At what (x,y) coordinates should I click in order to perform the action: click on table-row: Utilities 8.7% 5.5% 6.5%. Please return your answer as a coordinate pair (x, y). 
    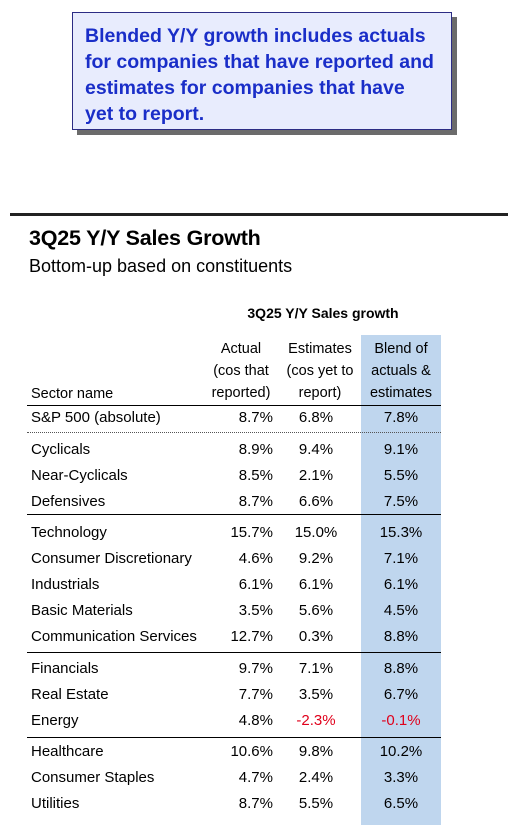
    Looking at the image, I should click on (262, 807).